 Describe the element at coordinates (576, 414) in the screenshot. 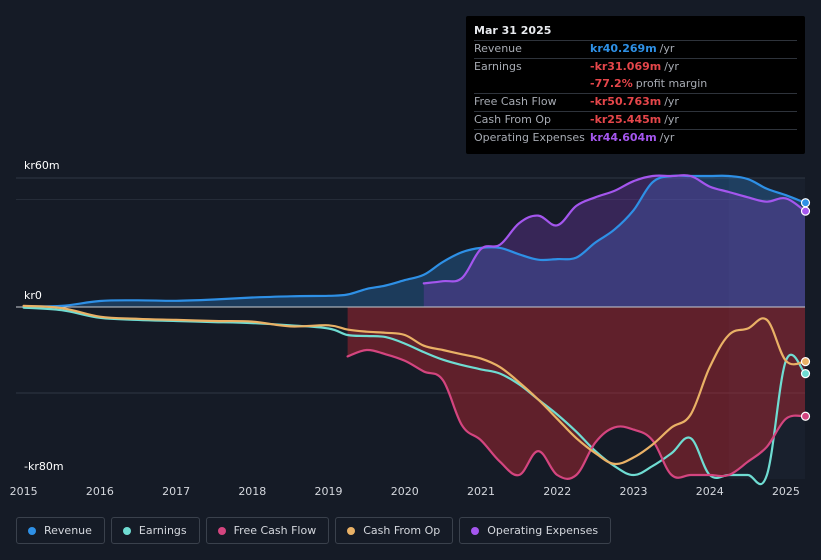

I see `free-cash-flow-line` at that location.